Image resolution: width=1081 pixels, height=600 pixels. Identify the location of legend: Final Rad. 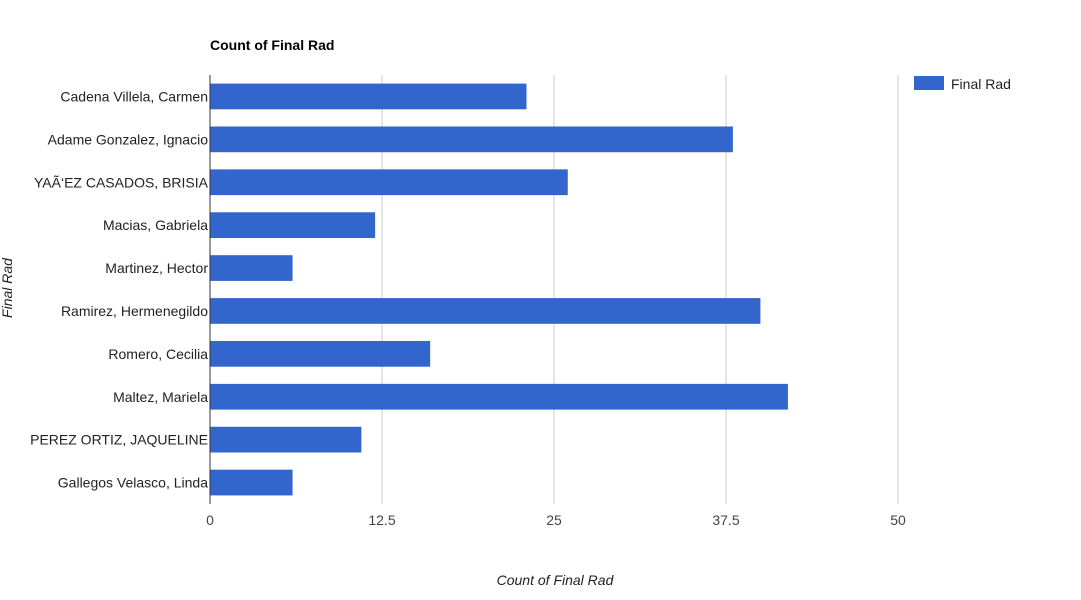
(962, 84).